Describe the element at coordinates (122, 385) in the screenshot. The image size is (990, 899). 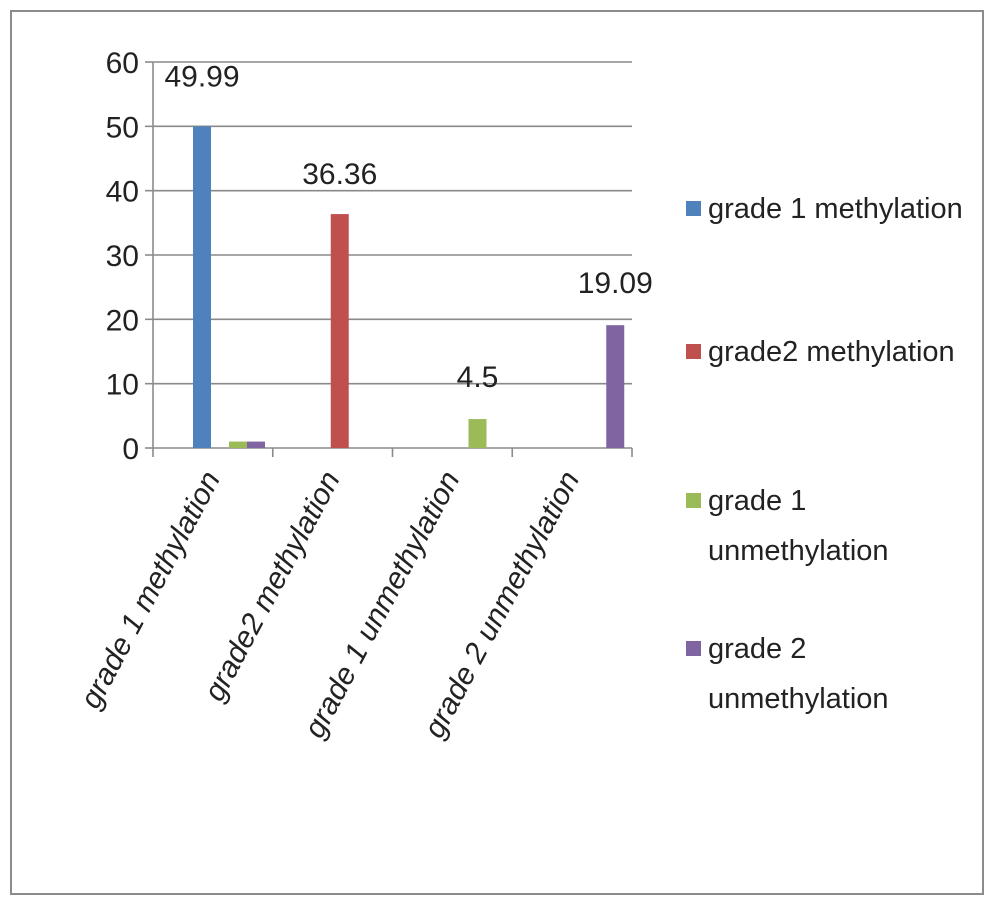
I see `y-tick-label: 10` at that location.